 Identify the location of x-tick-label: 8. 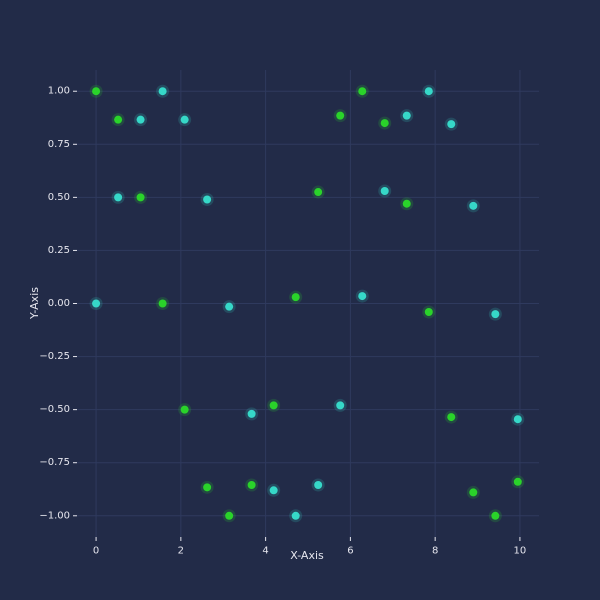
(435, 550).